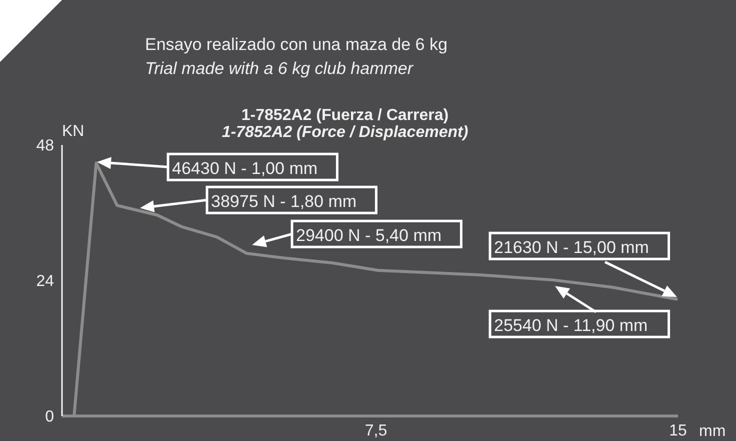 Image resolution: width=736 pixels, height=441 pixels. Describe the element at coordinates (284, 201) in the screenshot. I see `annotation: 38975 N - 1,80 mm` at that location.